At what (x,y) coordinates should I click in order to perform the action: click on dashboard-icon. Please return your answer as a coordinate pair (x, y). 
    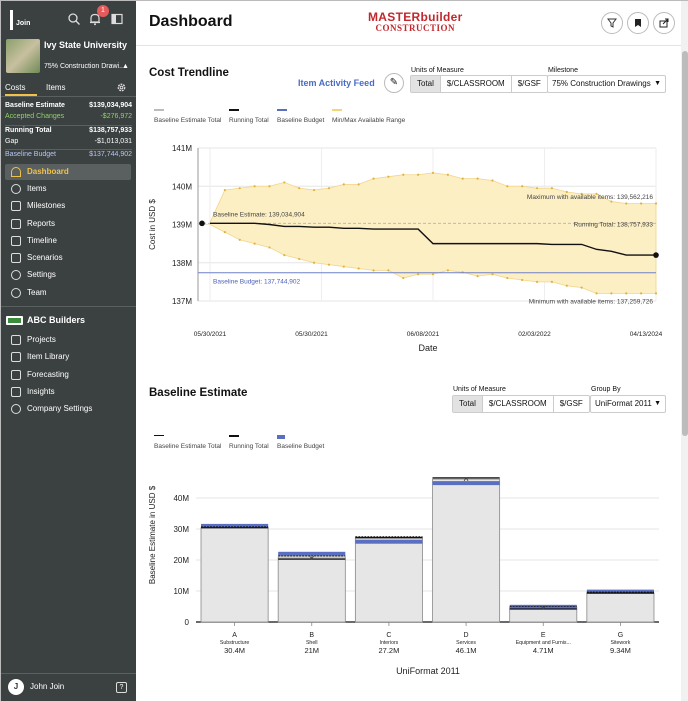
    Looking at the image, I should click on (16, 172).